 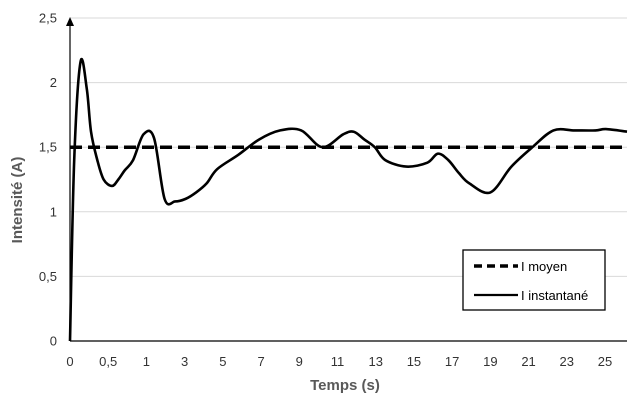 I want to click on y-tick-label: 2, so click(x=53, y=82).